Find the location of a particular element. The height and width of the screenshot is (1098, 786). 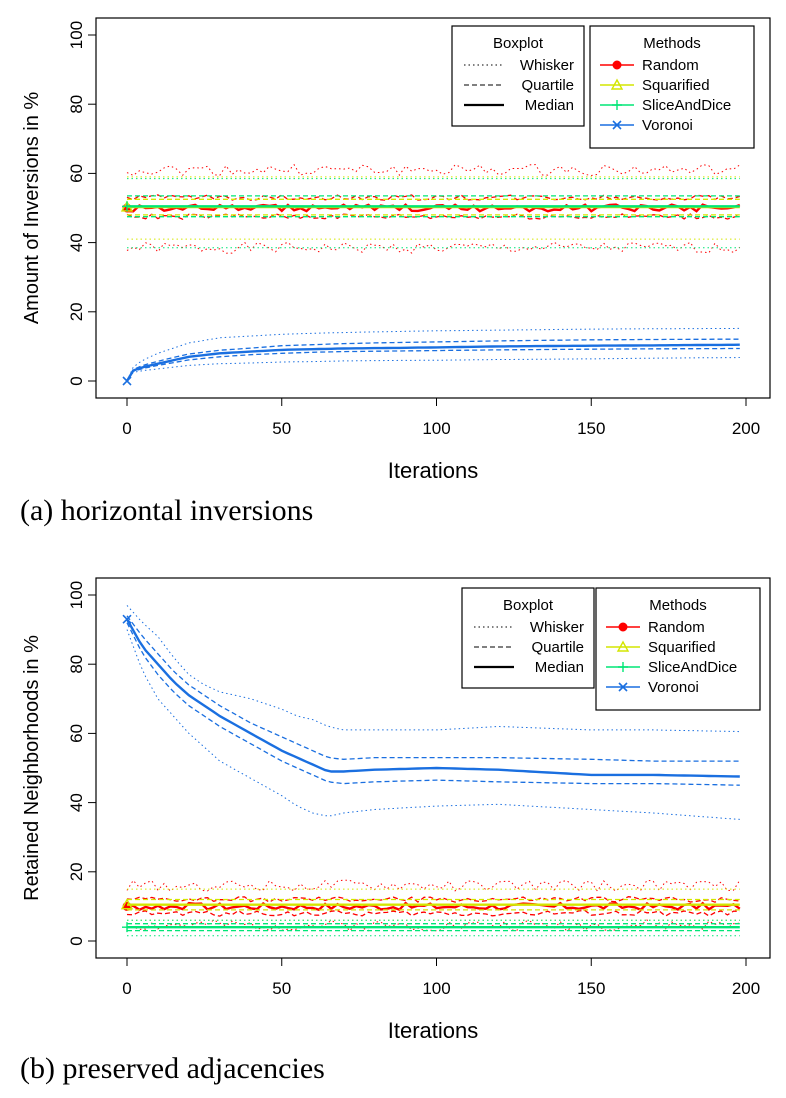

series-squarified is located at coordinates (430, 208).